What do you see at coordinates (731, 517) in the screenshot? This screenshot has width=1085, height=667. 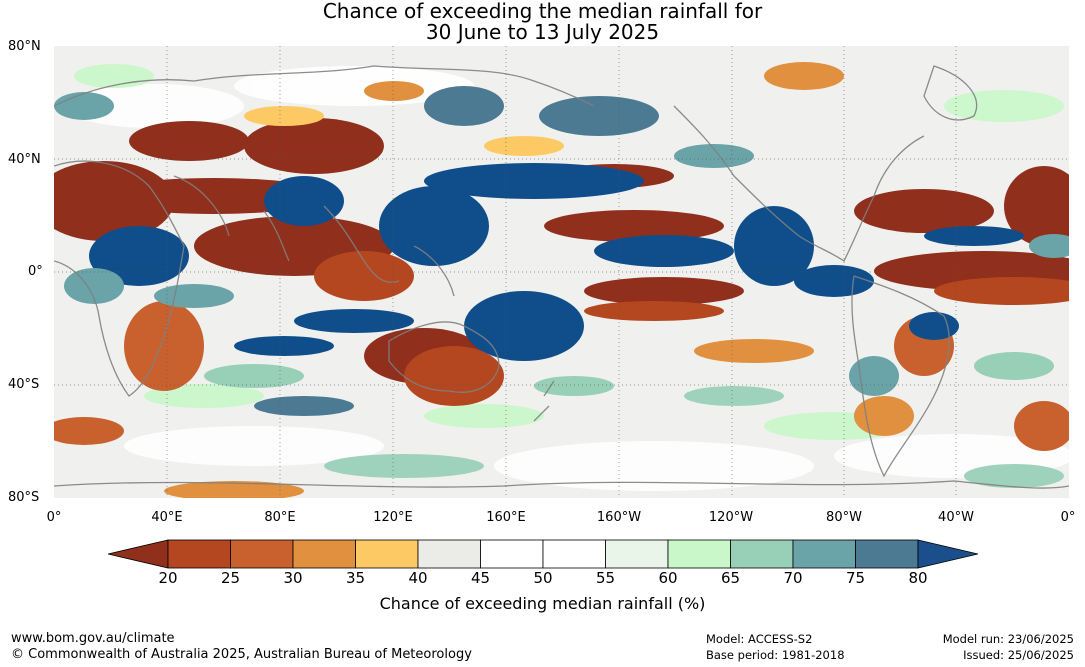 I see `lon-label-120w: 120°W` at bounding box center [731, 517].